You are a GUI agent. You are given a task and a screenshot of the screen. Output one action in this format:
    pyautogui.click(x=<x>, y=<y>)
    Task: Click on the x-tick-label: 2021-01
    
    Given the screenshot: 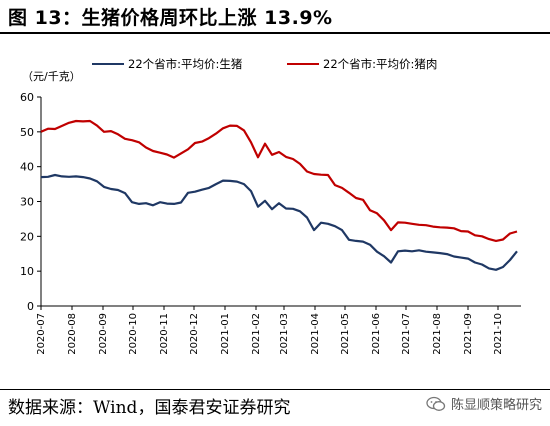 What is the action you would take?
    pyautogui.click(x=225, y=334)
    